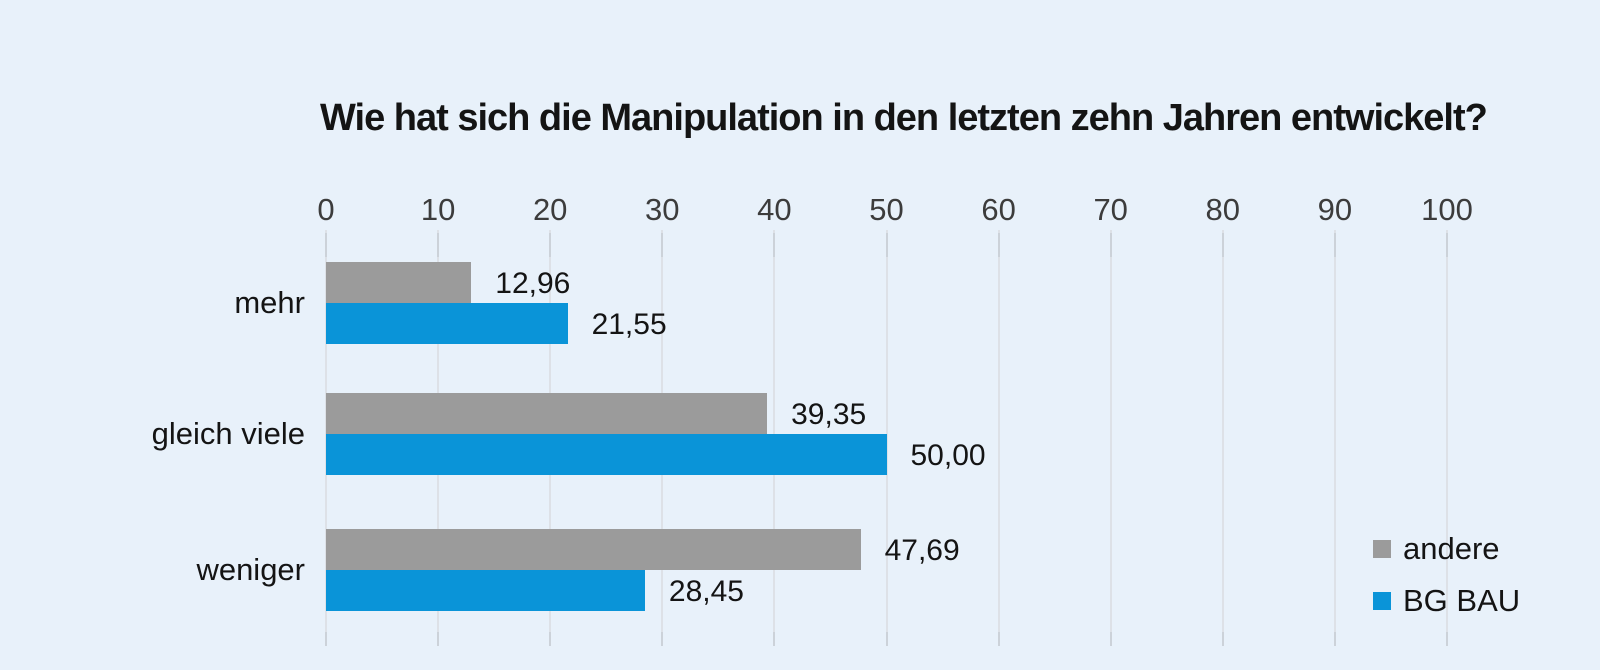 This screenshot has width=1600, height=670. Describe the element at coordinates (1382, 601) in the screenshot. I see `legend-swatch-bg-bau` at that location.